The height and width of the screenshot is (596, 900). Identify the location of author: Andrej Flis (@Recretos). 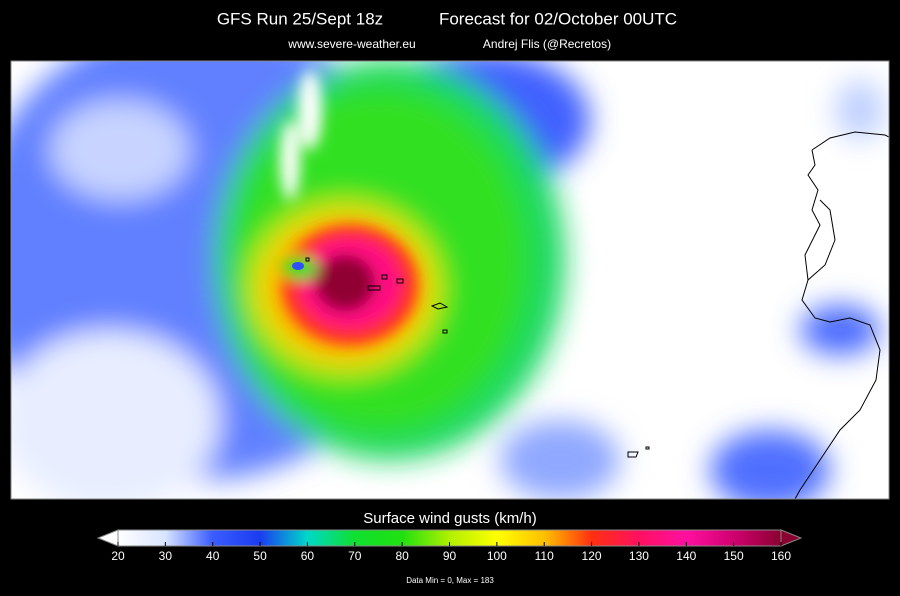
(547, 44).